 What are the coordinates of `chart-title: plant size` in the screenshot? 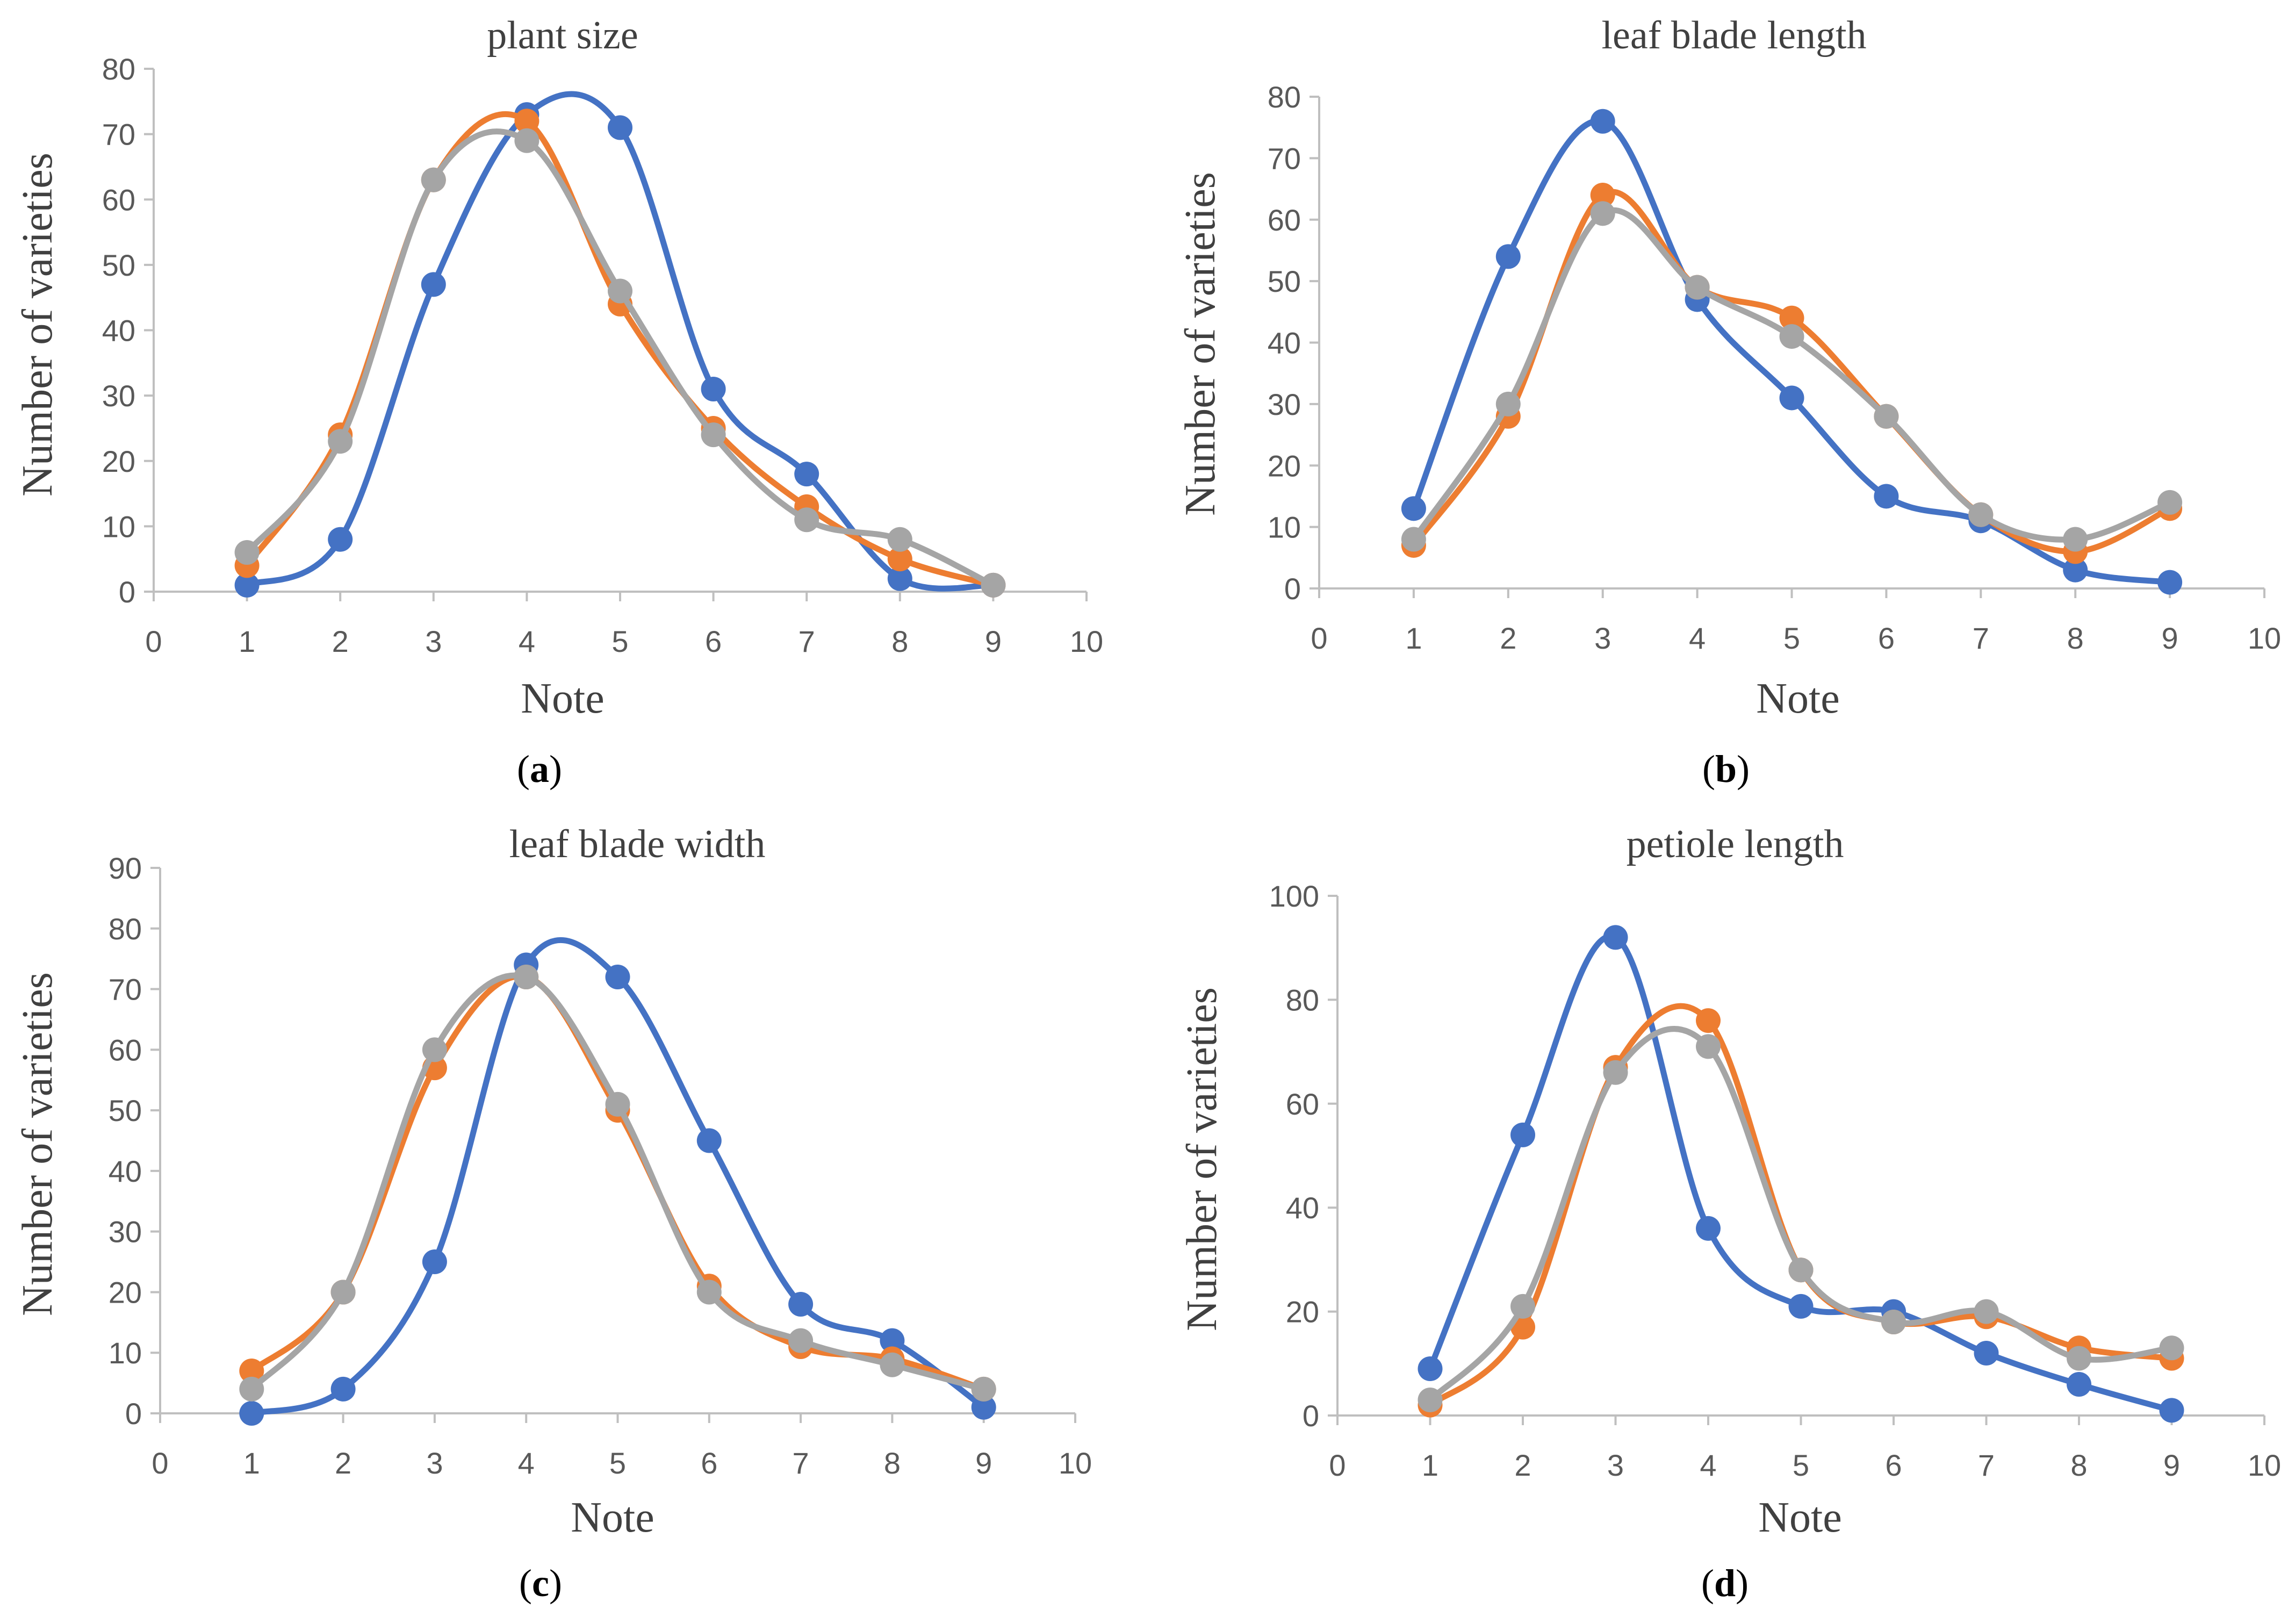 It's located at (562, 35).